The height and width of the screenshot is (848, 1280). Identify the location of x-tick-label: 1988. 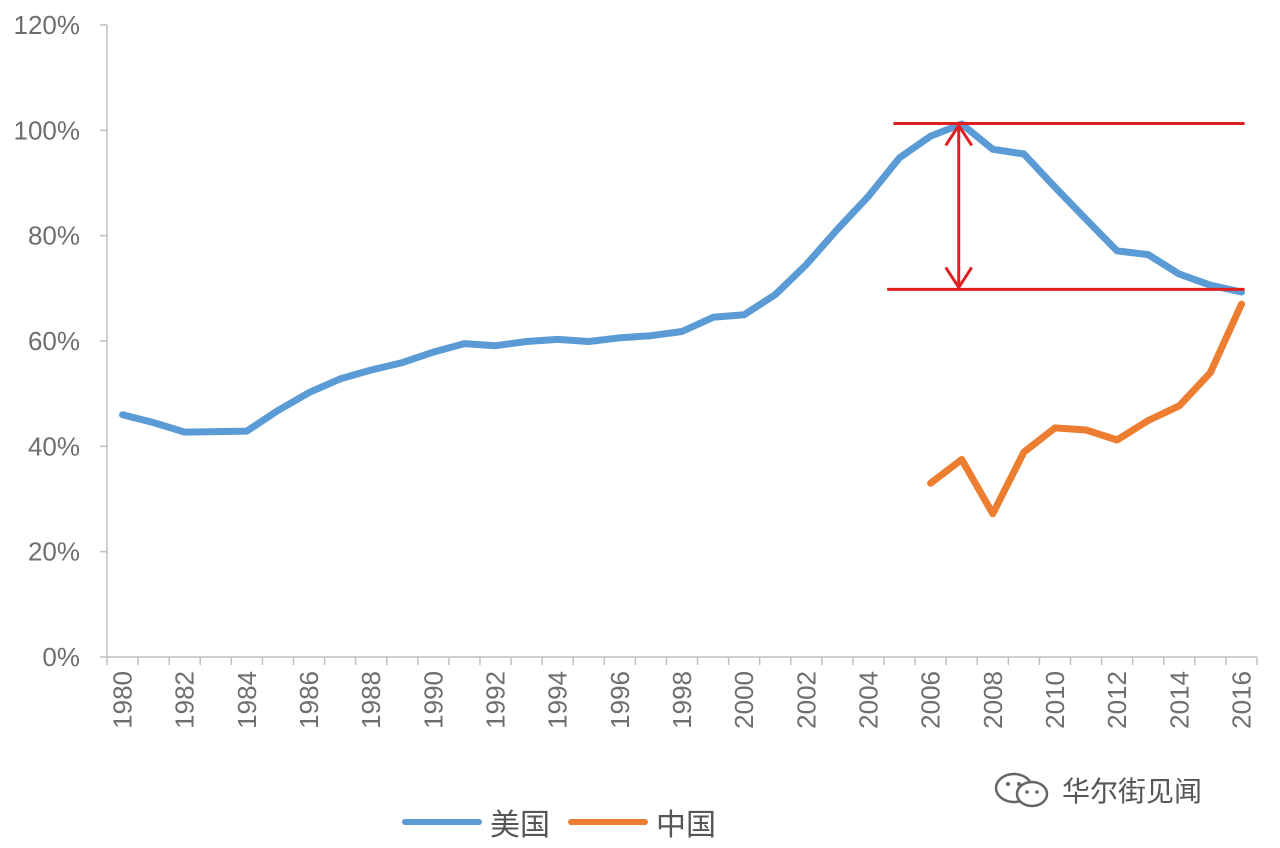
(371, 700).